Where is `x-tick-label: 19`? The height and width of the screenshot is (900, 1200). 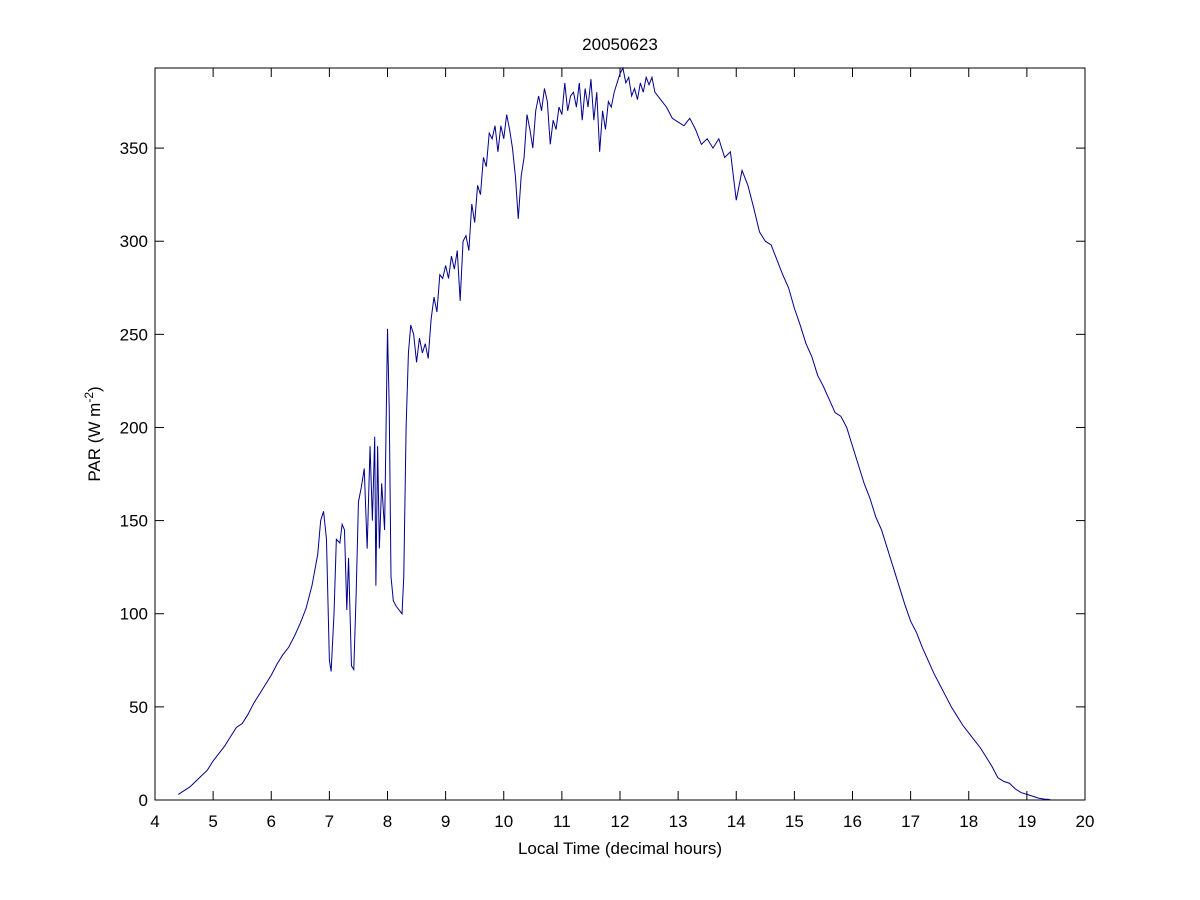
x-tick-label: 19 is located at coordinates (1026, 821).